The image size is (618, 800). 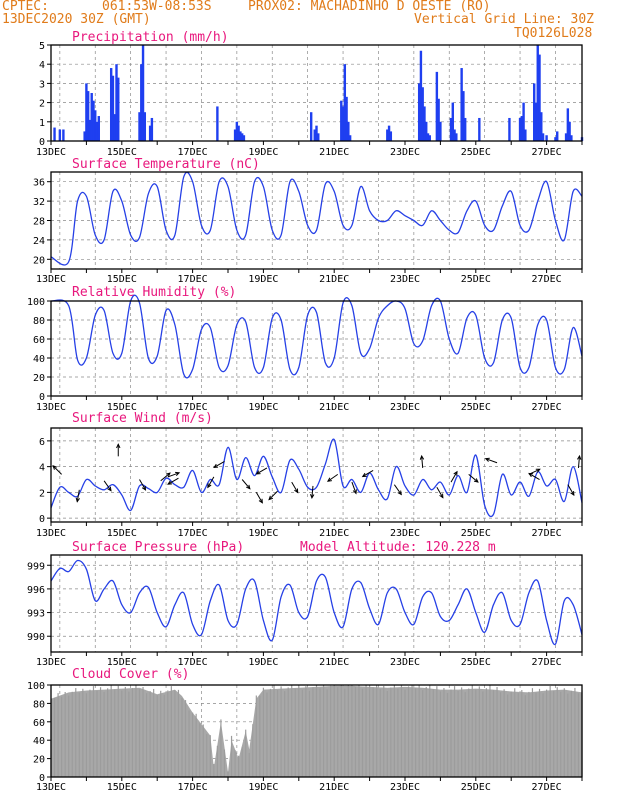 What do you see at coordinates (51, 787) in the screenshot?
I see `panel6-xtick-label: 13DEC` at bounding box center [51, 787].